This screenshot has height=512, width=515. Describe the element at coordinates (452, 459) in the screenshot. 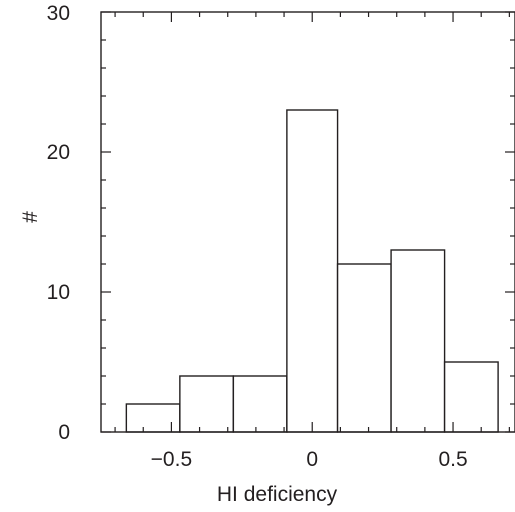

I see `x-tick-label-2: 0.5` at that location.